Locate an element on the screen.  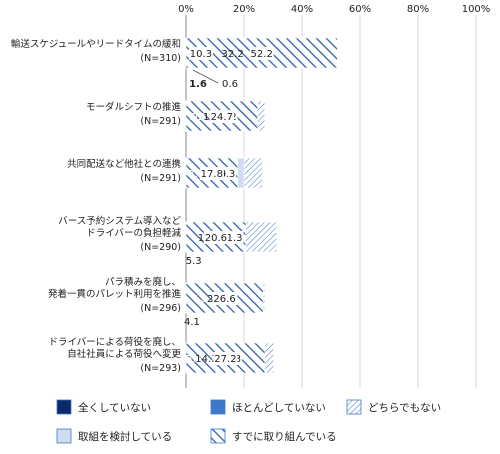
data-label: 14.4 is located at coordinates (207, 359).